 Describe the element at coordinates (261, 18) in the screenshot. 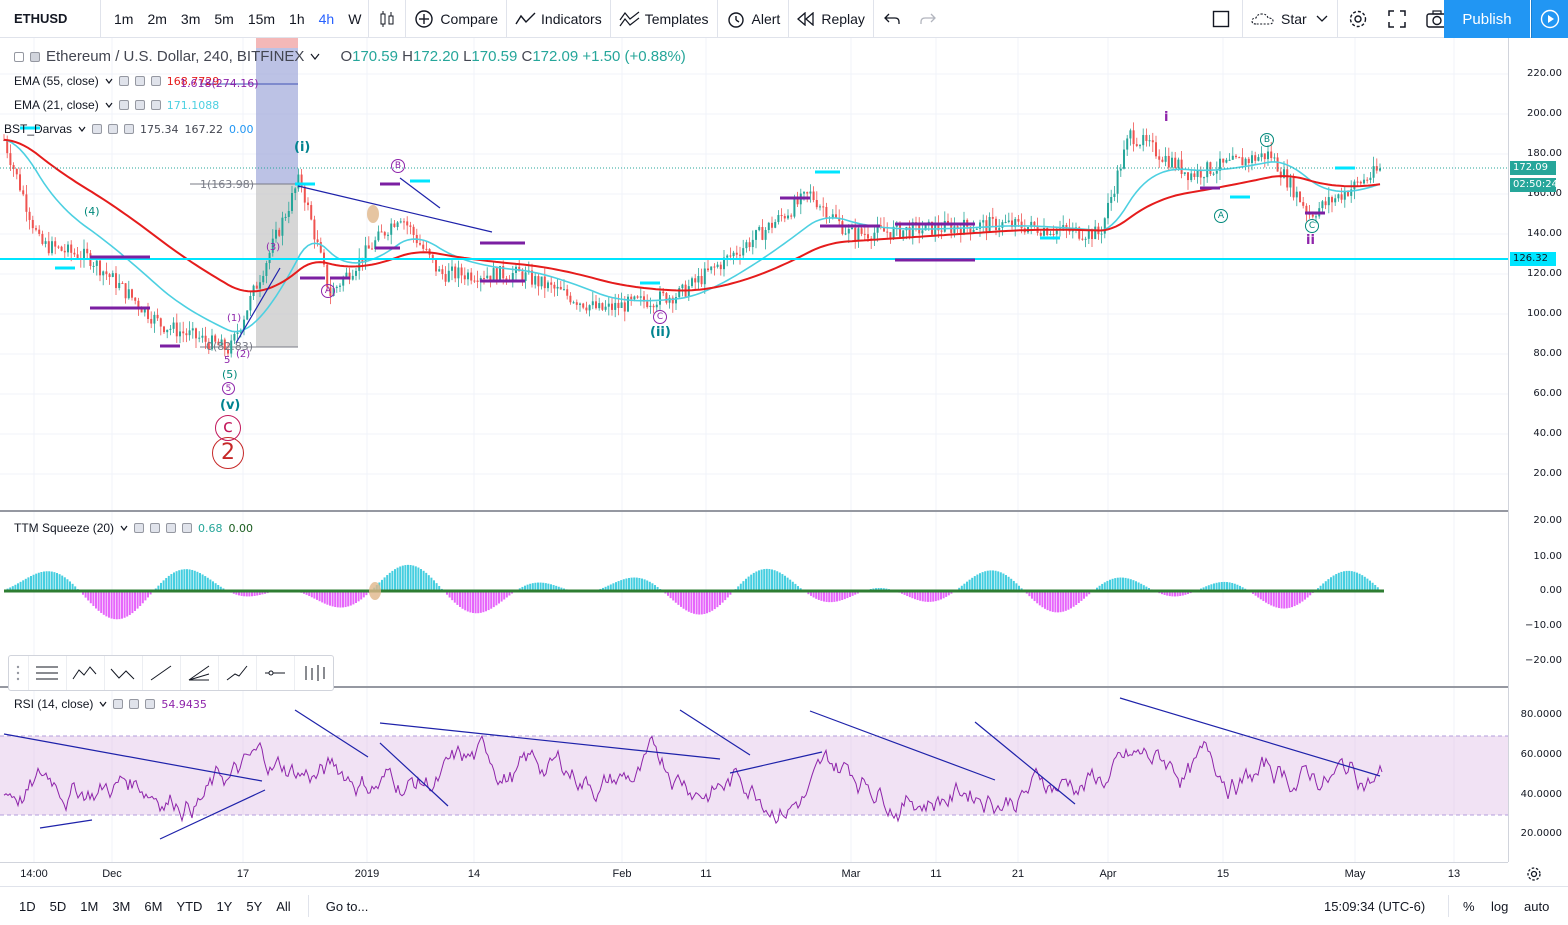

I see `tf-15m: 15m` at that location.